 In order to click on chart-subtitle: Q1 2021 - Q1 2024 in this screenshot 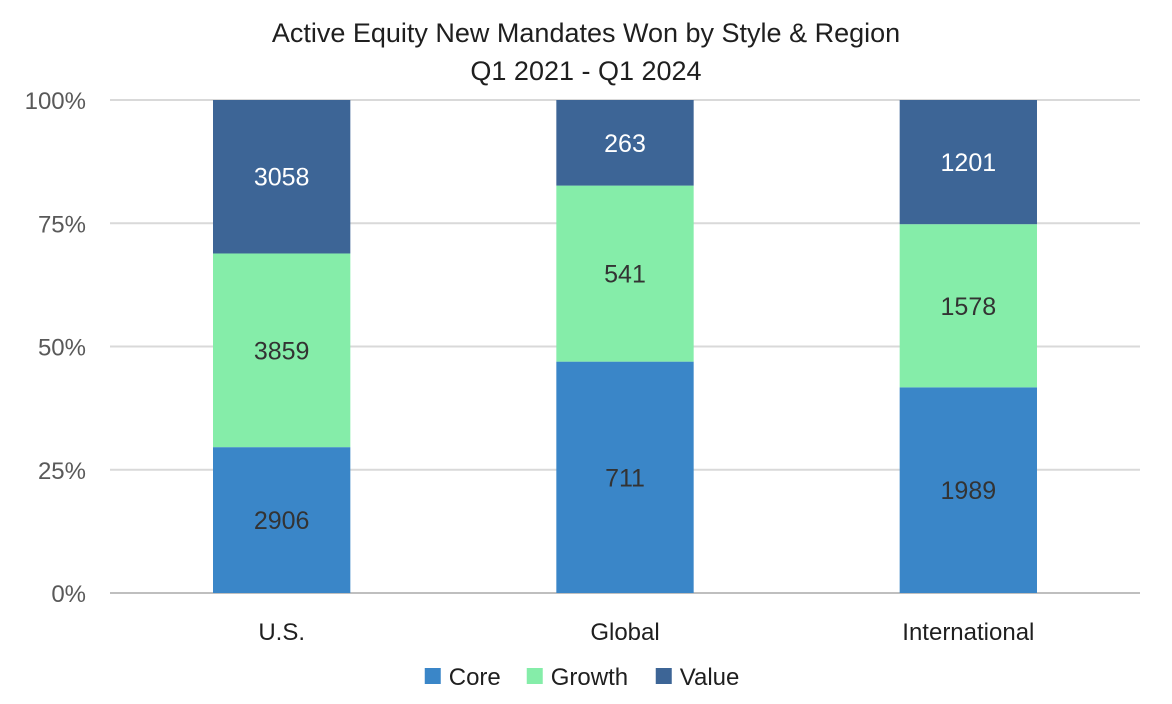, I will do `click(585, 71)`.